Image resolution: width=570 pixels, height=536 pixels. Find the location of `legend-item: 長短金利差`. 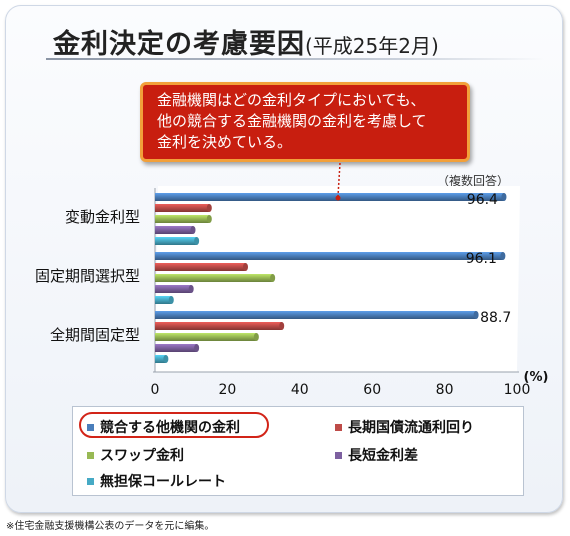

legend-item: 長短金利差 is located at coordinates (376, 455).